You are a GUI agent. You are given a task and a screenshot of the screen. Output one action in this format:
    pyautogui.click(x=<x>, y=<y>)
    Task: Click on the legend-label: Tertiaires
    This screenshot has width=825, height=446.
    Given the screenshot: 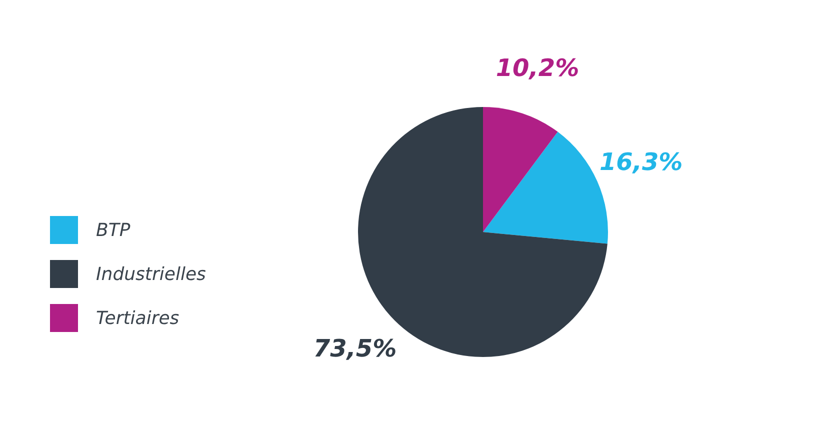 What is the action you would take?
    pyautogui.click(x=138, y=318)
    